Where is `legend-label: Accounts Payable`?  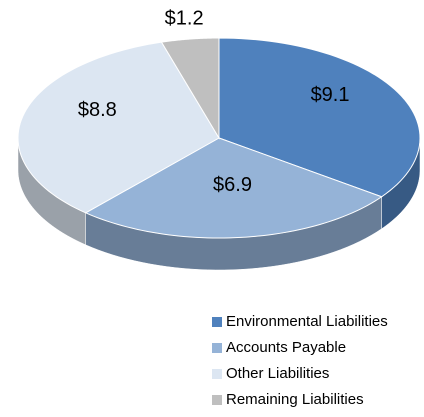 legend-label: Accounts Payable is located at coordinates (286, 347).